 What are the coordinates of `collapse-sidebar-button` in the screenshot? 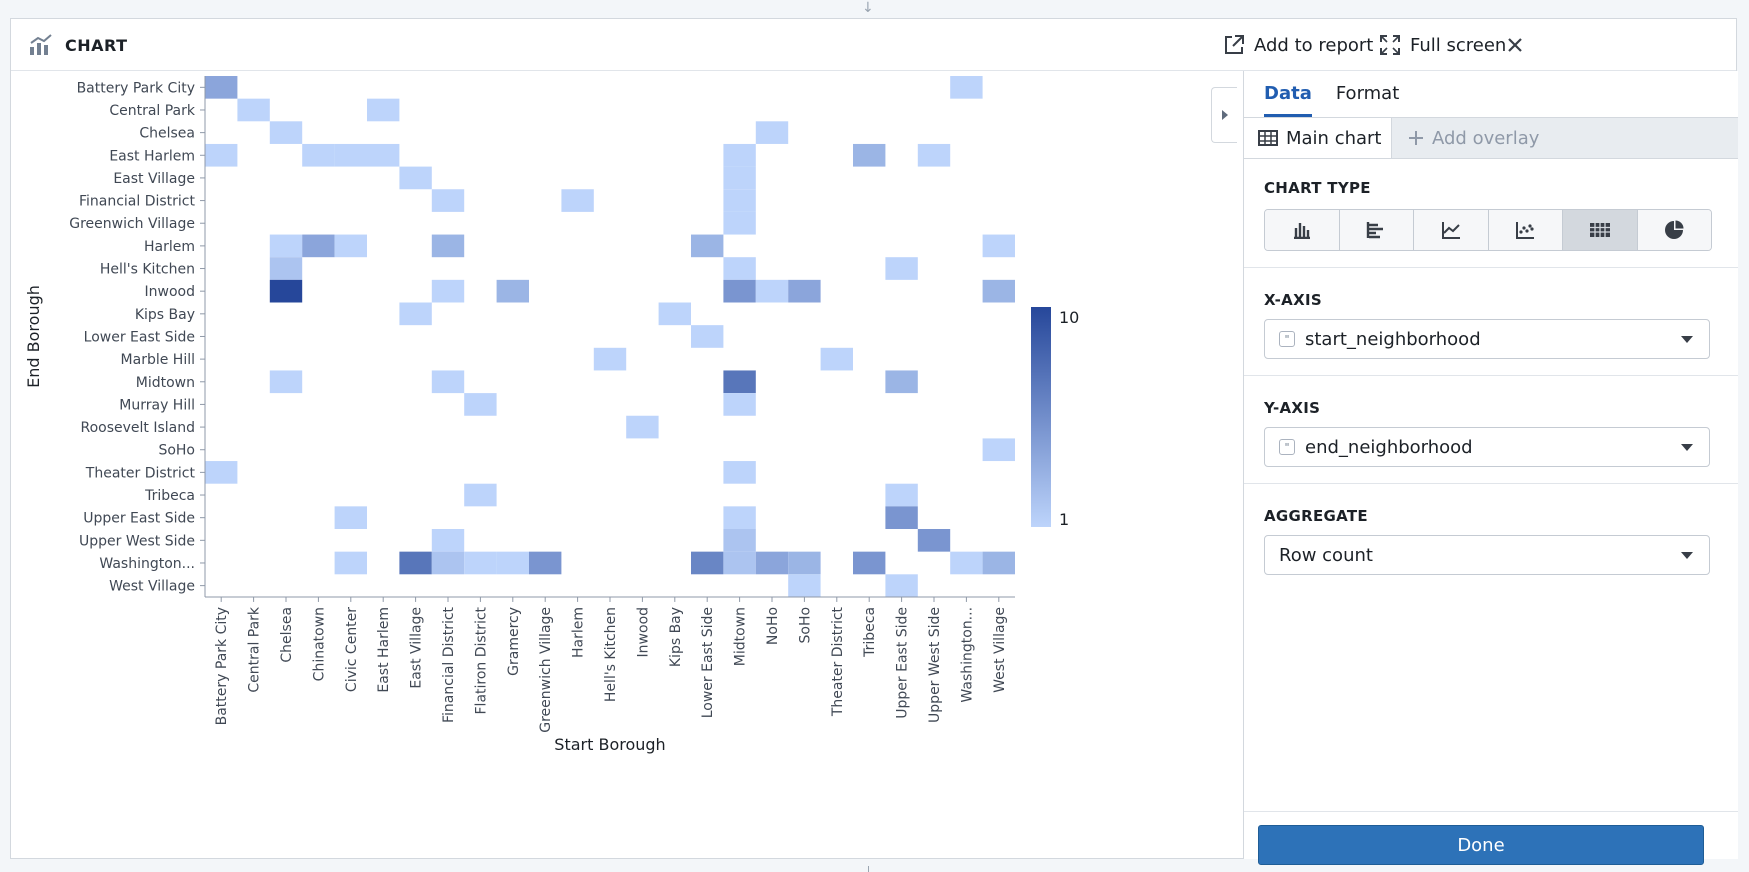 It's located at (1224, 115).